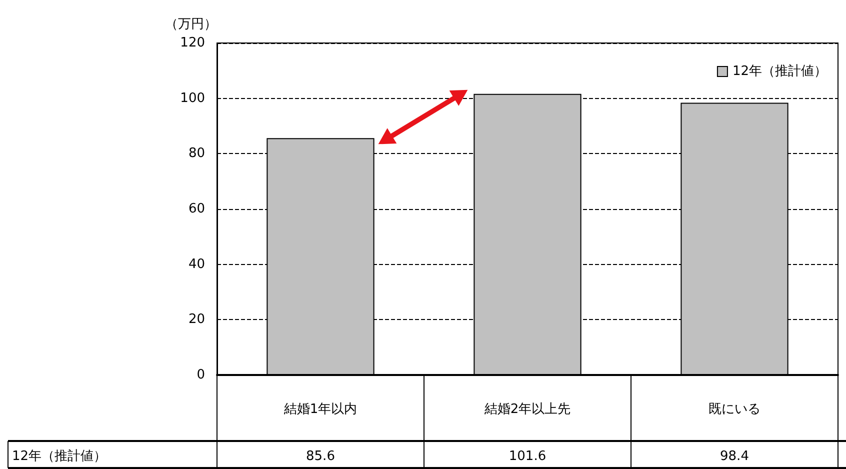  I want to click on y-axis-title: （万円）, so click(191, 24).